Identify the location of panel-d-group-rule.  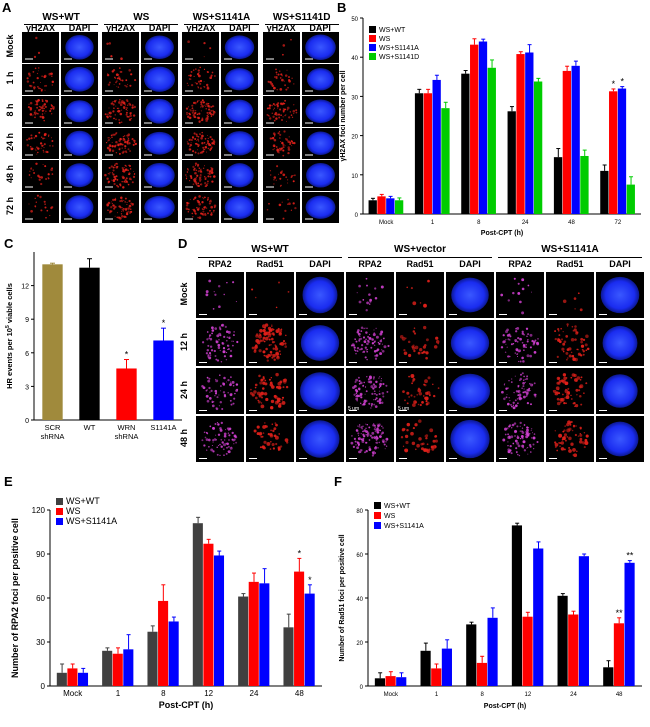
(570, 257).